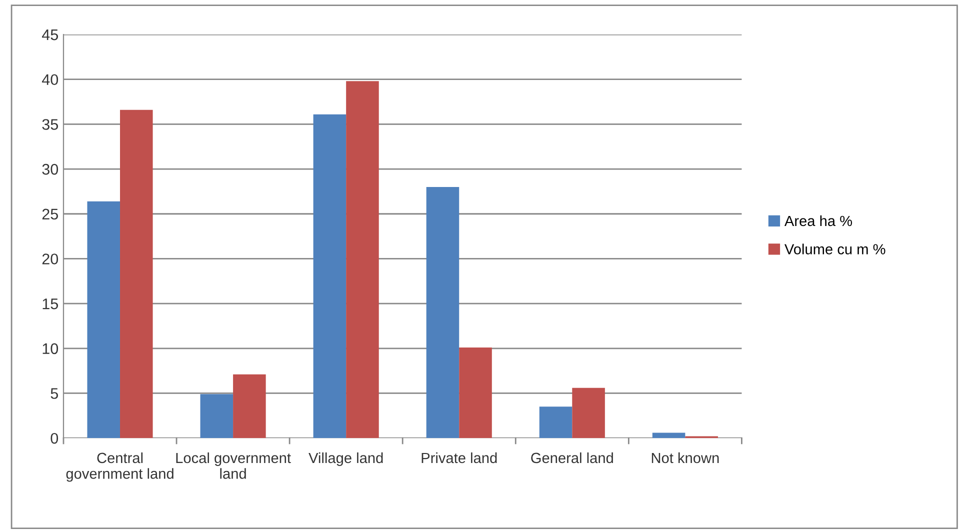 The height and width of the screenshot is (531, 962). Describe the element at coordinates (50, 304) in the screenshot. I see `y-tick-label: 15` at that location.